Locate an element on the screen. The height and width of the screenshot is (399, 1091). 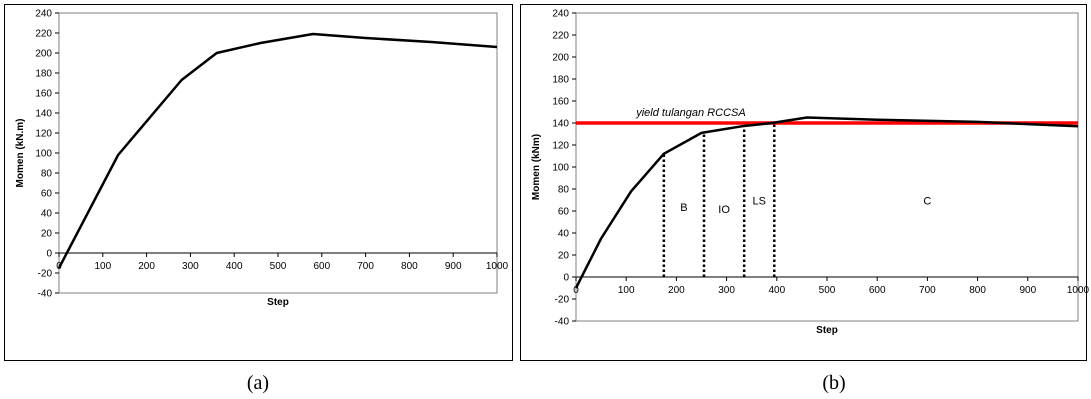
zone-label: B is located at coordinates (683, 208).